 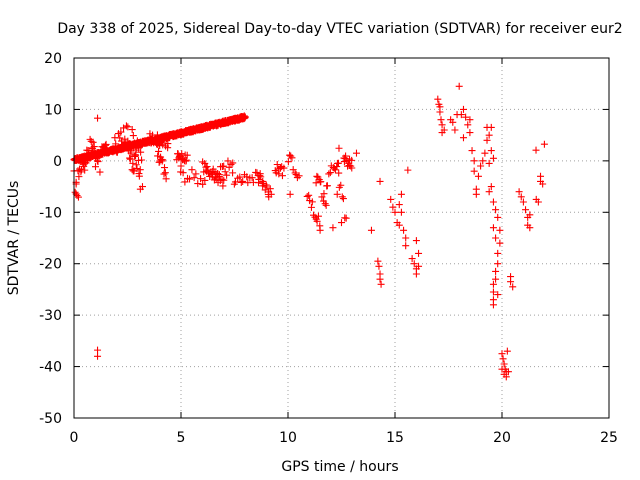 I want to click on x-tick-label: 0, so click(x=74, y=438).